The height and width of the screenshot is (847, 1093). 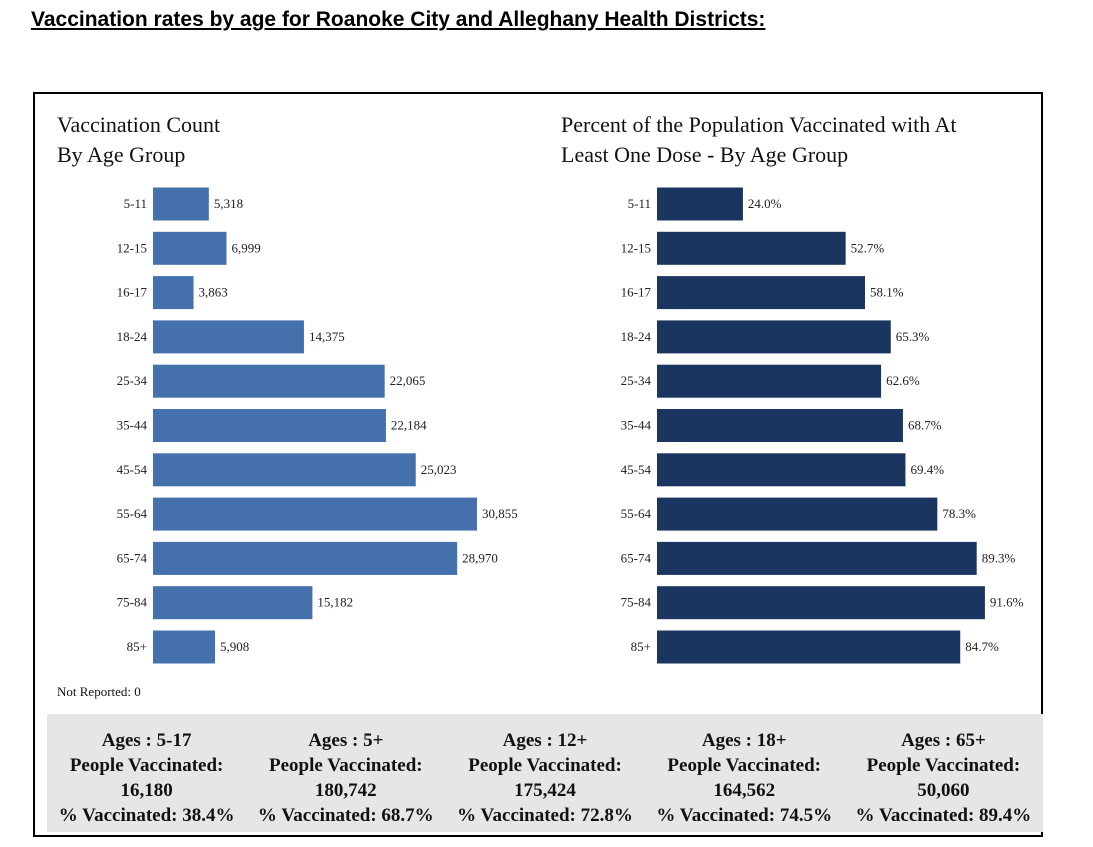 What do you see at coordinates (245, 247) in the screenshot?
I see `value-label: 6,999` at bounding box center [245, 247].